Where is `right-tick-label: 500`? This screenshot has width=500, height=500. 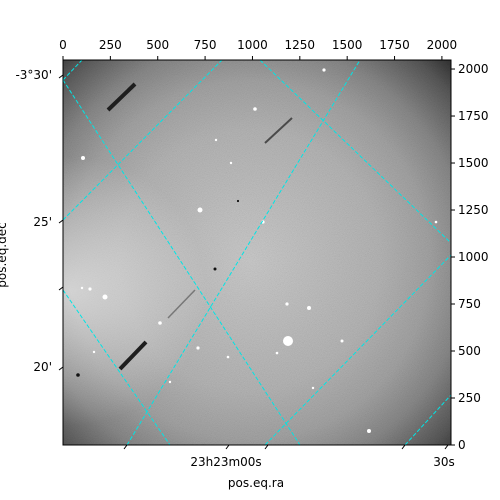
right-tick-label: 500 is located at coordinates (469, 351).